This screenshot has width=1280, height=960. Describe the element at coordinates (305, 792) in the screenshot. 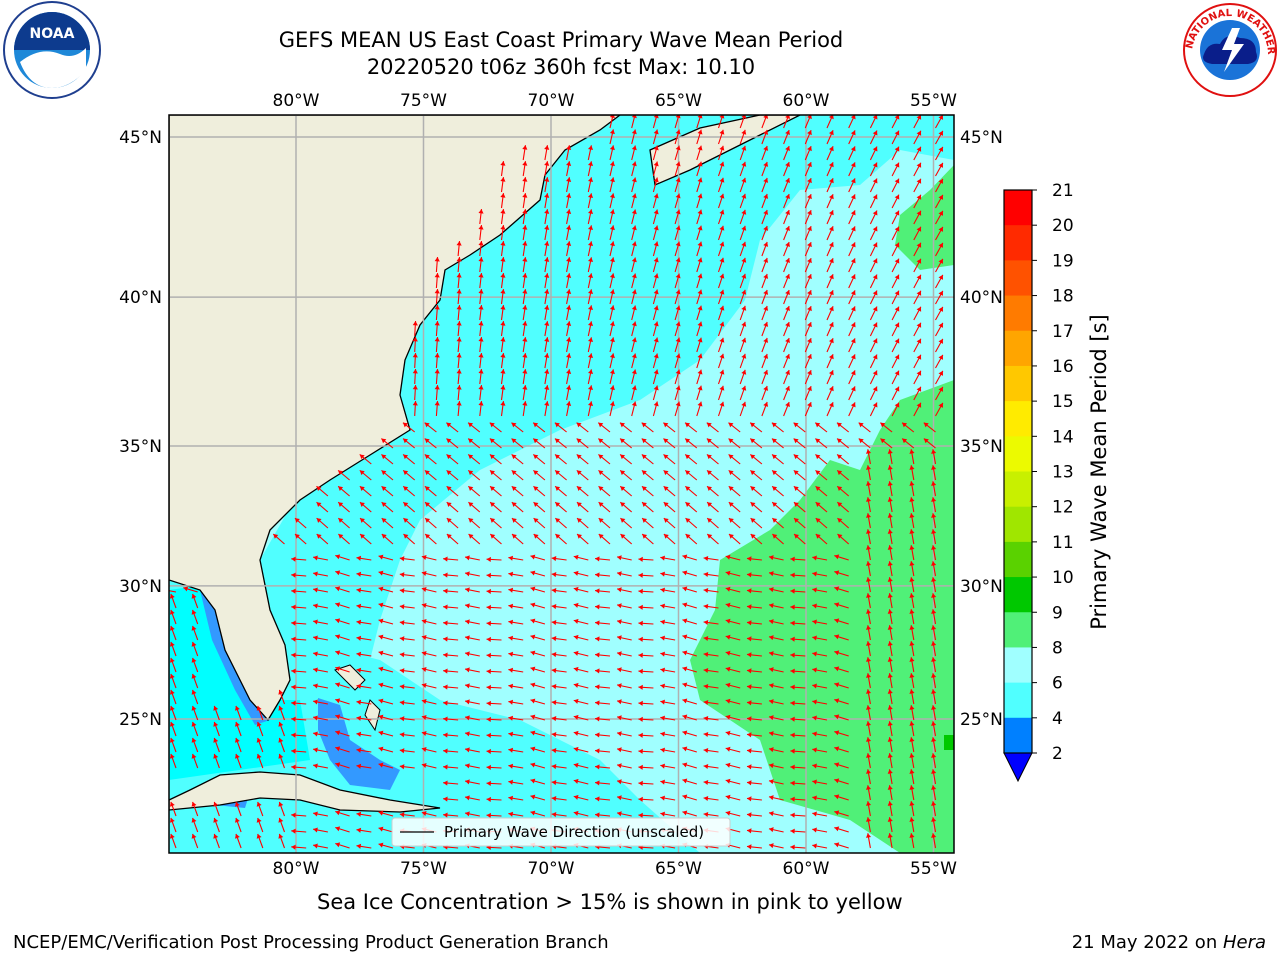

I see `land-cuba` at that location.